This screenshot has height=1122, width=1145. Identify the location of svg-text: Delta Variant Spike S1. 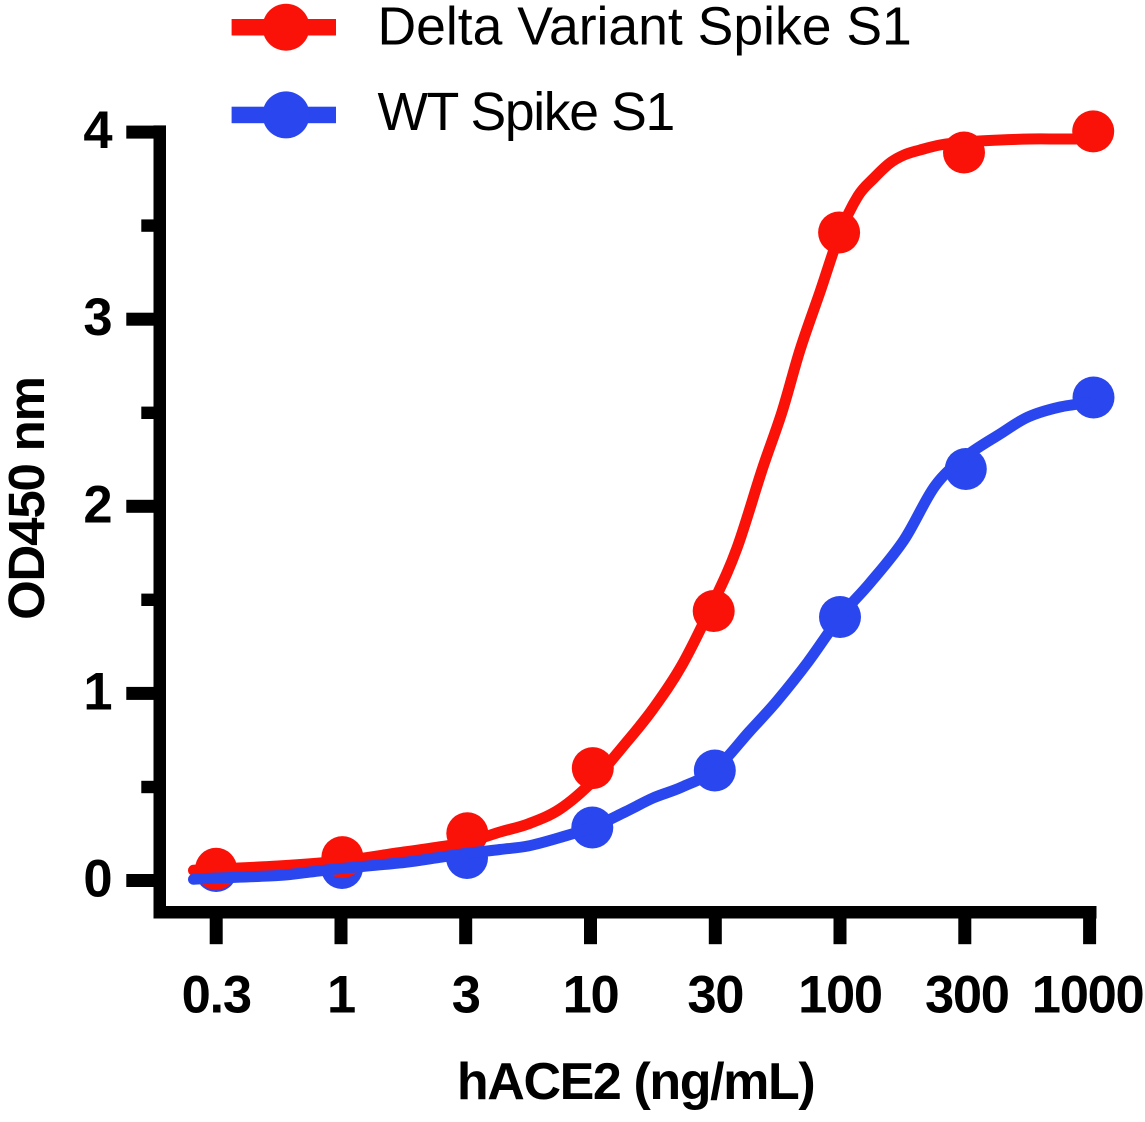
(645, 28).